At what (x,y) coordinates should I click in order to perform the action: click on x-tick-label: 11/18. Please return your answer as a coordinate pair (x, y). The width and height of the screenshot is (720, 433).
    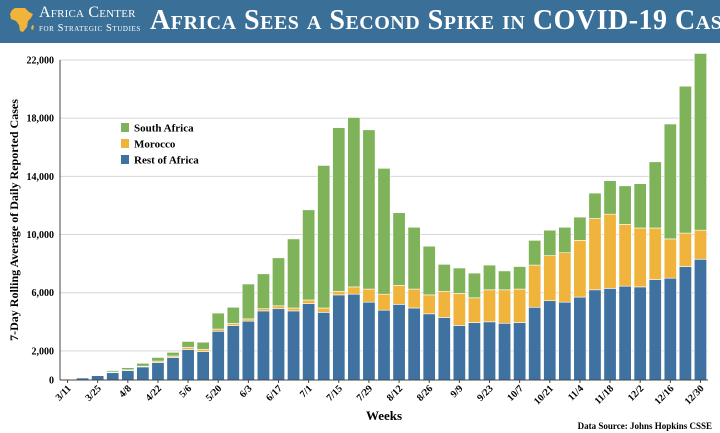
    Looking at the image, I should click on (605, 395).